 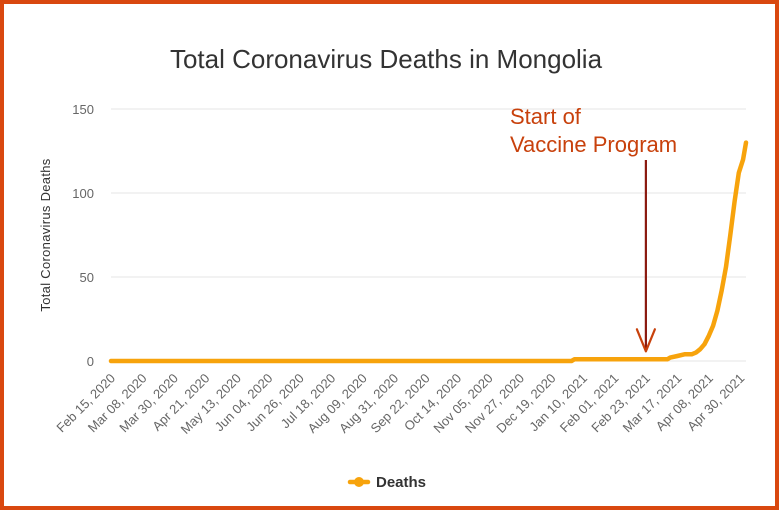 What do you see at coordinates (359, 482) in the screenshot?
I see `legend-marker` at bounding box center [359, 482].